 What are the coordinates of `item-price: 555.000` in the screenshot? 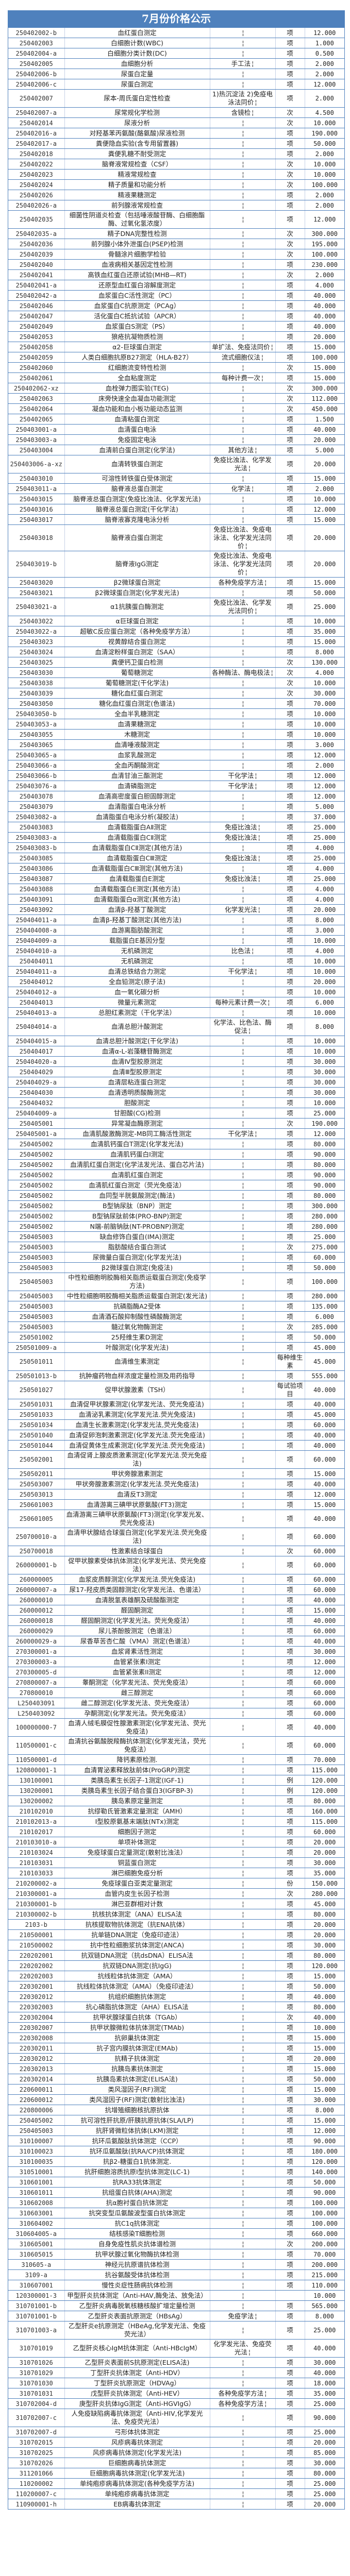 It's located at (324, 1375).